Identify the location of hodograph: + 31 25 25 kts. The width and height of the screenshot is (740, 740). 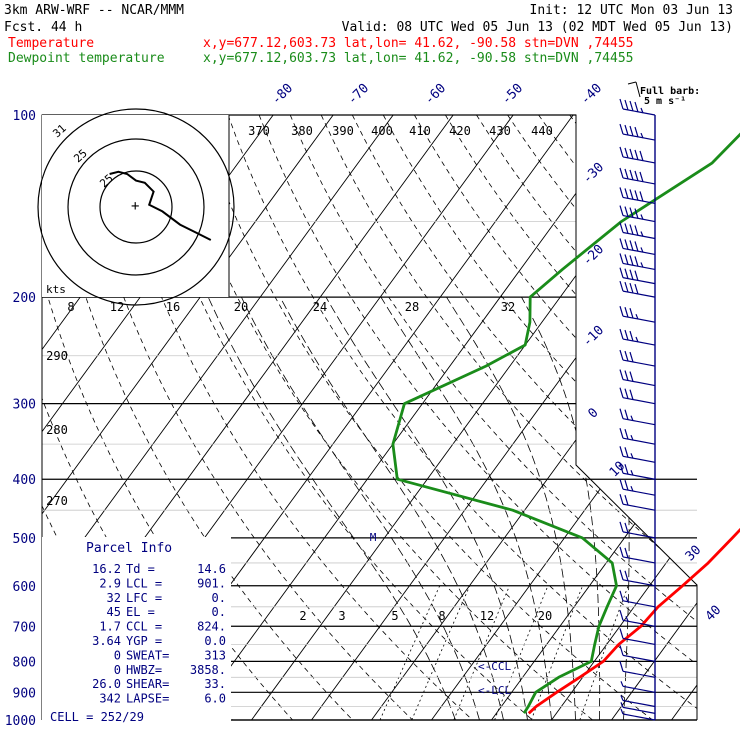
(136, 207).